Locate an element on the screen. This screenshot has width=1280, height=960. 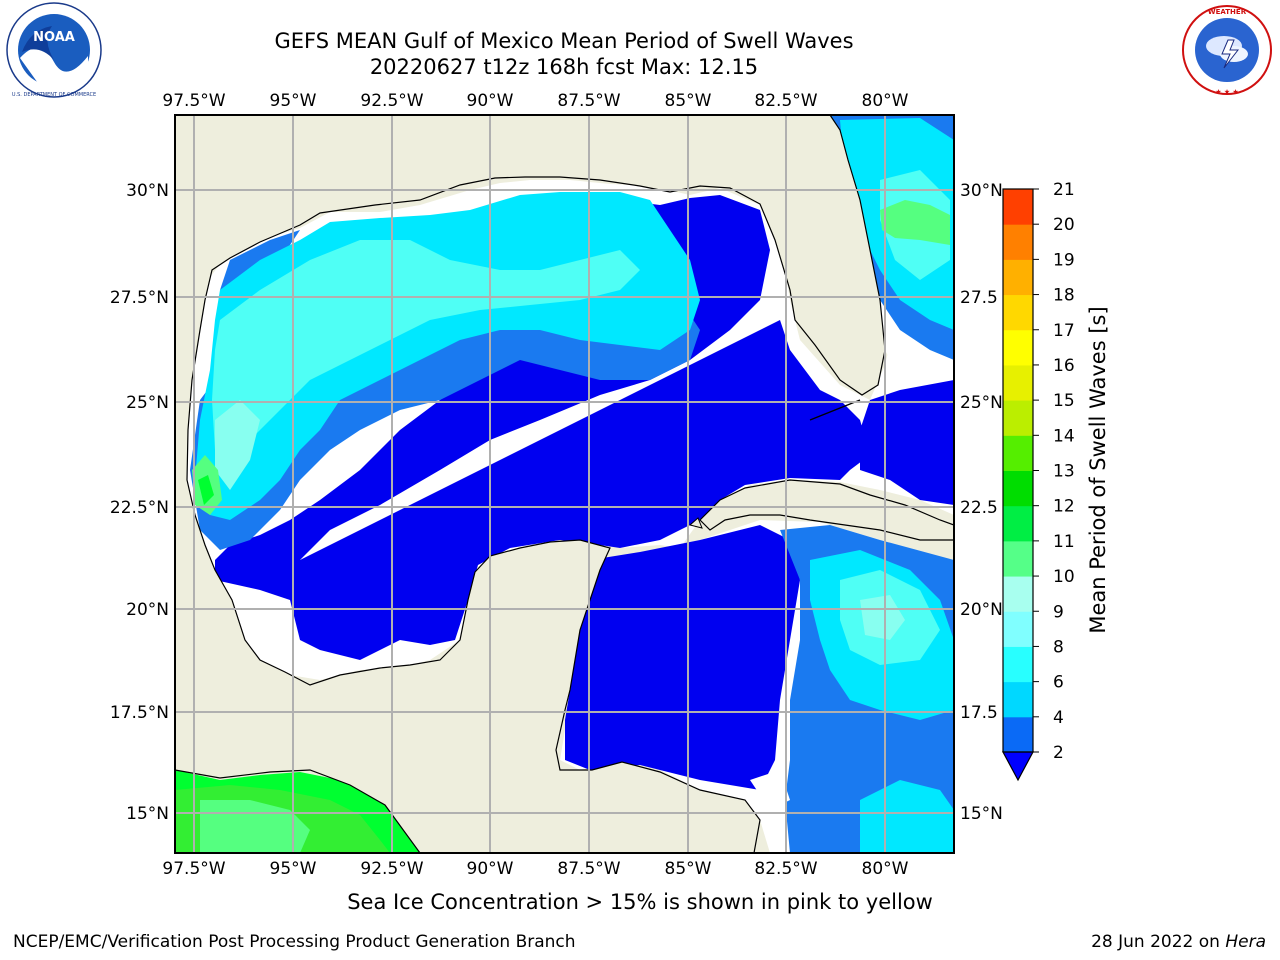
colorbar-tick-label: 19 is located at coordinates (1064, 260).